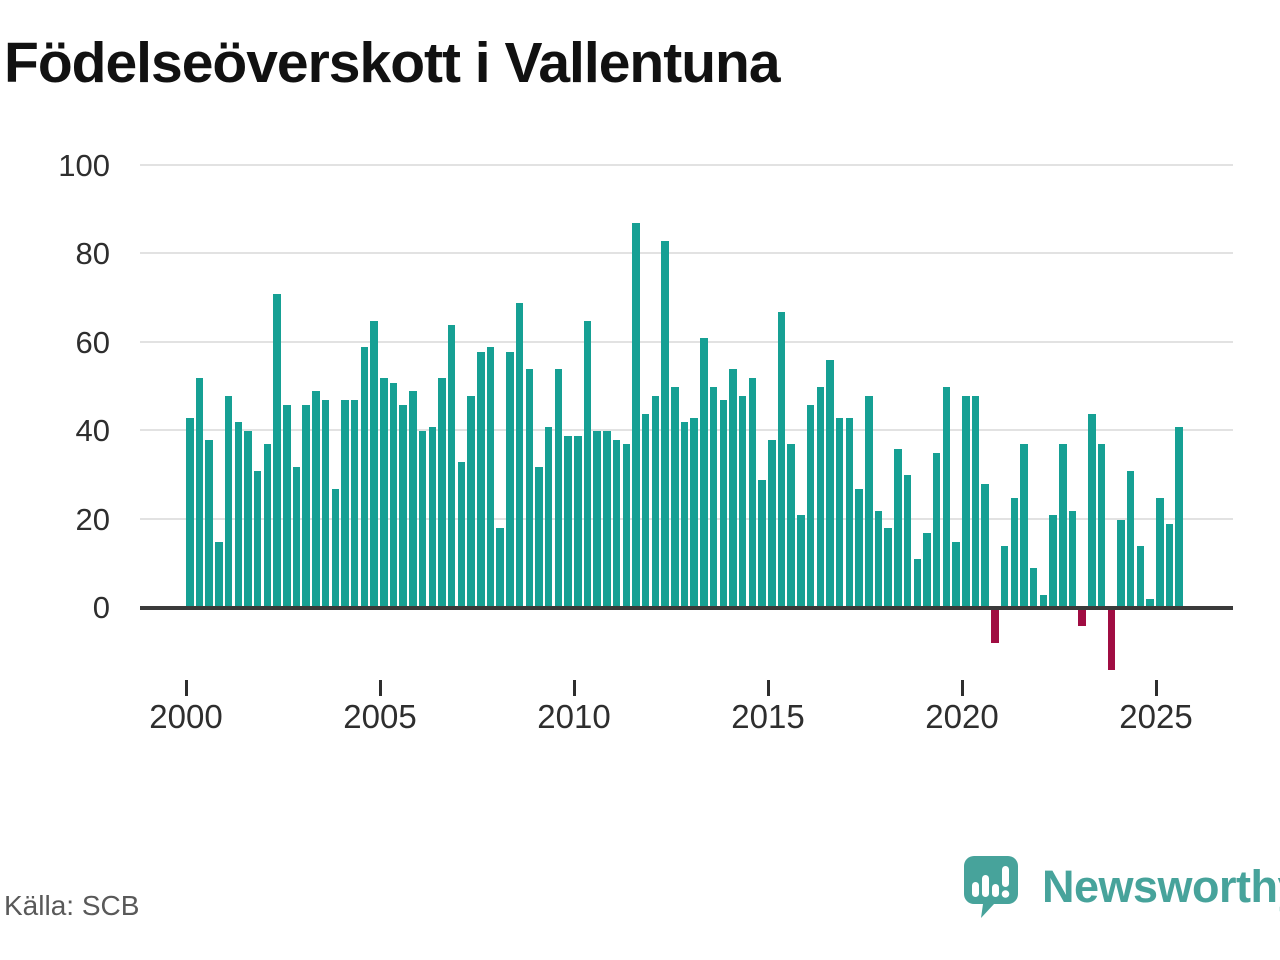 This screenshot has width=1280, height=960. What do you see at coordinates (917, 583) in the screenshot?
I see `bar-2018q4` at bounding box center [917, 583].